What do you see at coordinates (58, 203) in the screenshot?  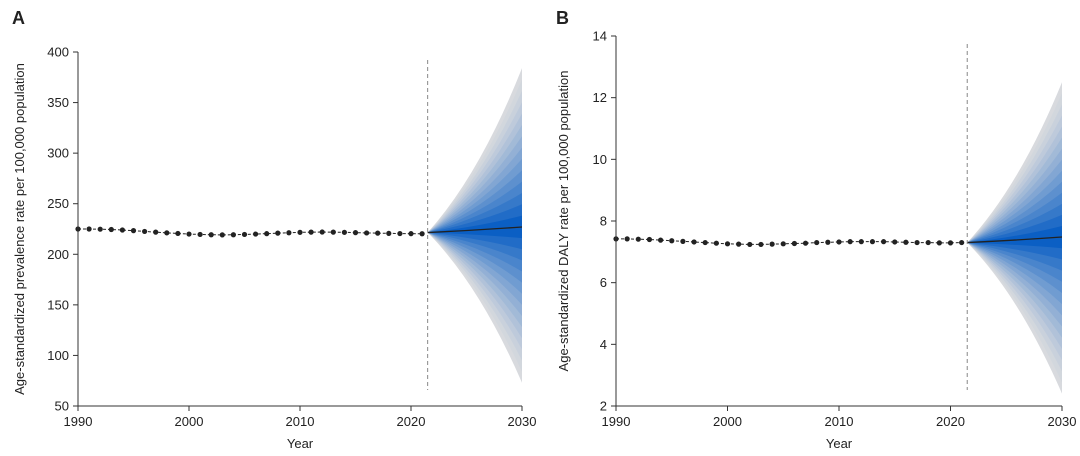 I see `panel-a-y-tick-label: 250` at bounding box center [58, 203].